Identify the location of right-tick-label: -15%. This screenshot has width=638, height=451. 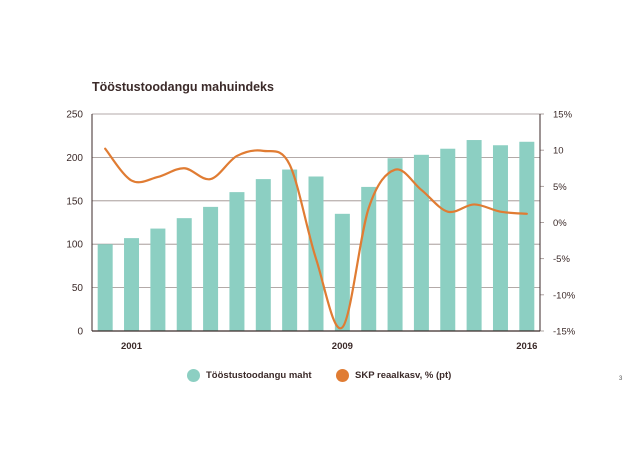
(564, 332).